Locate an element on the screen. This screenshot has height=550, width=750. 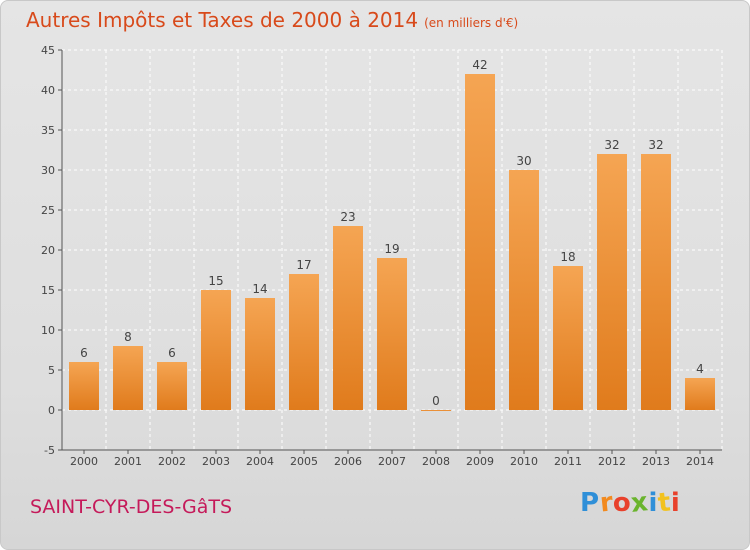
x-tick-label: 2013 is located at coordinates (656, 461).